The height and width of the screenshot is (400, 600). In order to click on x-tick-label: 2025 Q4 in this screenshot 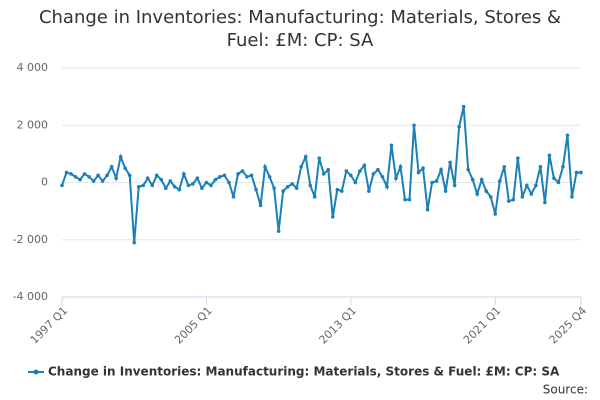, I will do `click(568, 325)`.